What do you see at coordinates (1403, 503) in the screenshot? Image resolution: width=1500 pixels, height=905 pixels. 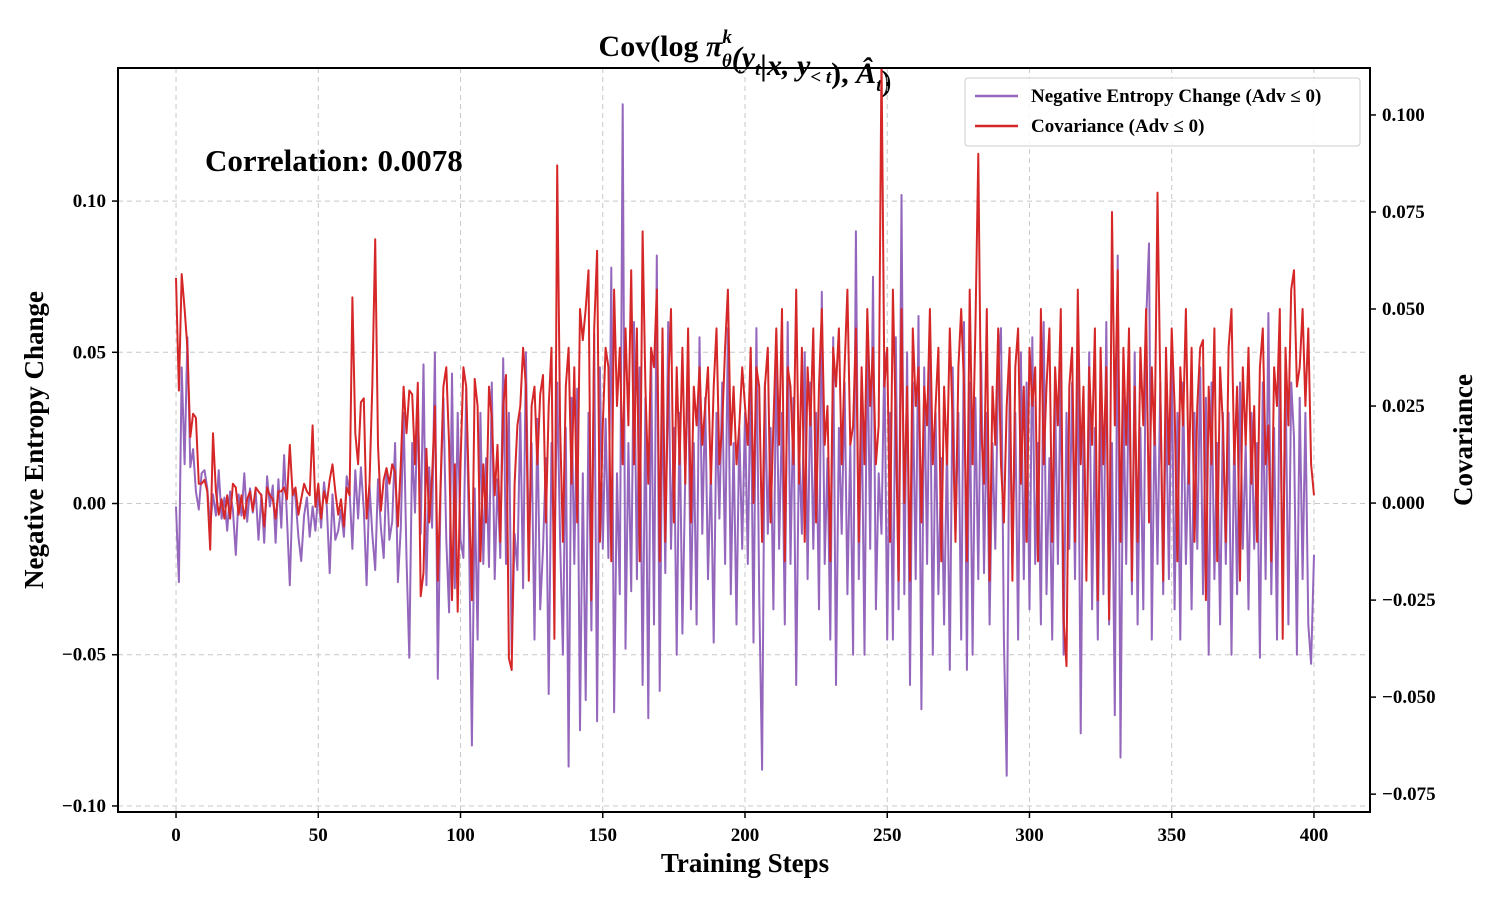 I see `y-right-tick-label: 0.000` at bounding box center [1403, 503].